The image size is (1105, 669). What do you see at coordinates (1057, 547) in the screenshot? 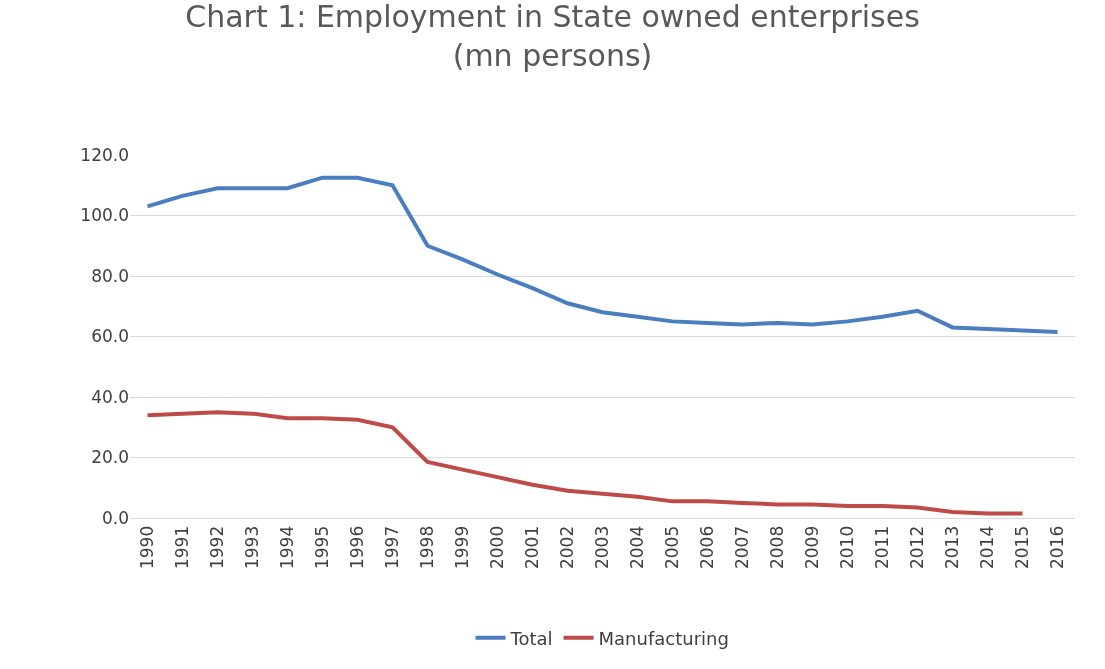
I see `x-tick-label: 2016` at bounding box center [1057, 547].